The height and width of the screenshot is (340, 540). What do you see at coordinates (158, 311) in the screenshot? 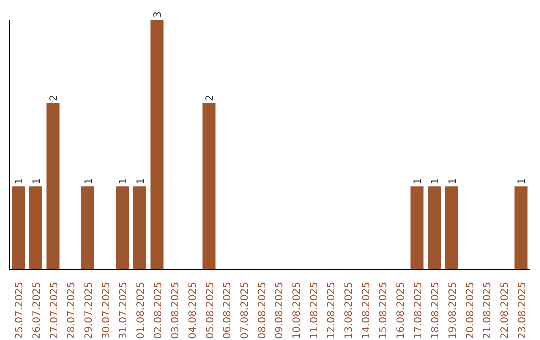
I see `x-tick-label: 02.08.2025` at bounding box center [158, 311].